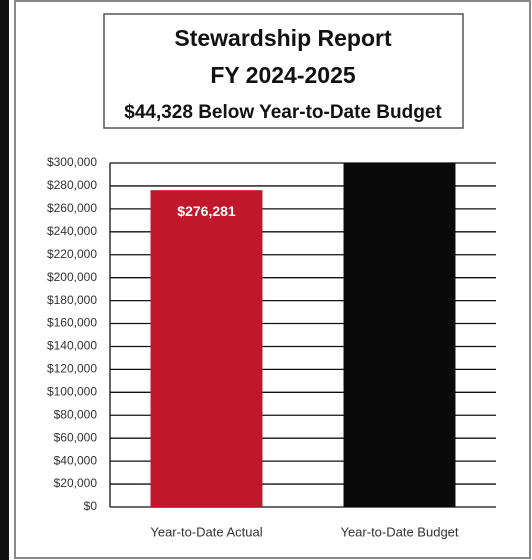 The image size is (532, 560). I want to click on y-tick-label: $300,000, so click(72, 162).